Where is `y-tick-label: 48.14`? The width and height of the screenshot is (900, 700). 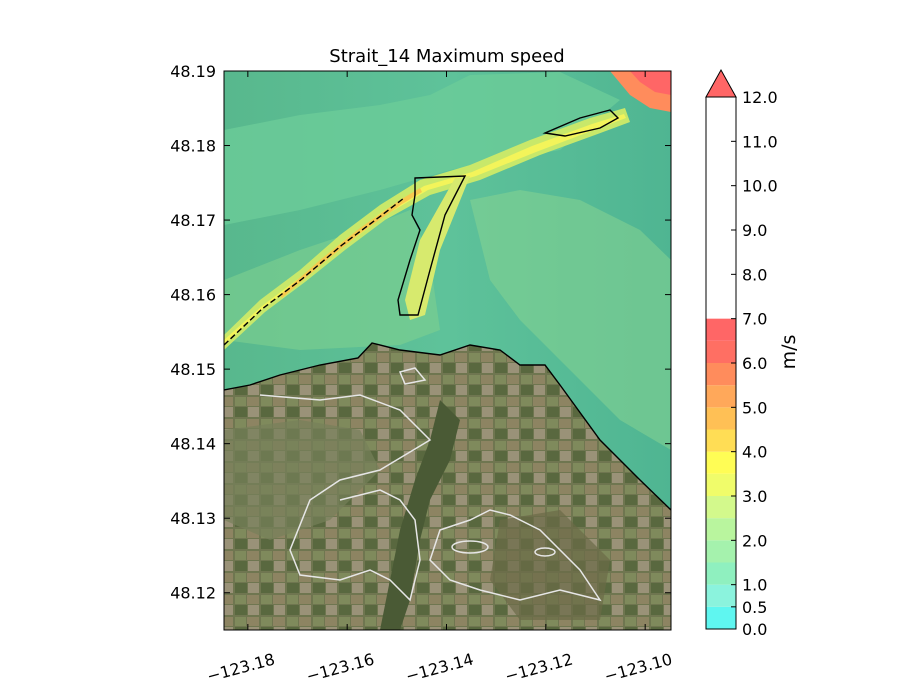 y-tick-label: 48.14 is located at coordinates (193, 444).